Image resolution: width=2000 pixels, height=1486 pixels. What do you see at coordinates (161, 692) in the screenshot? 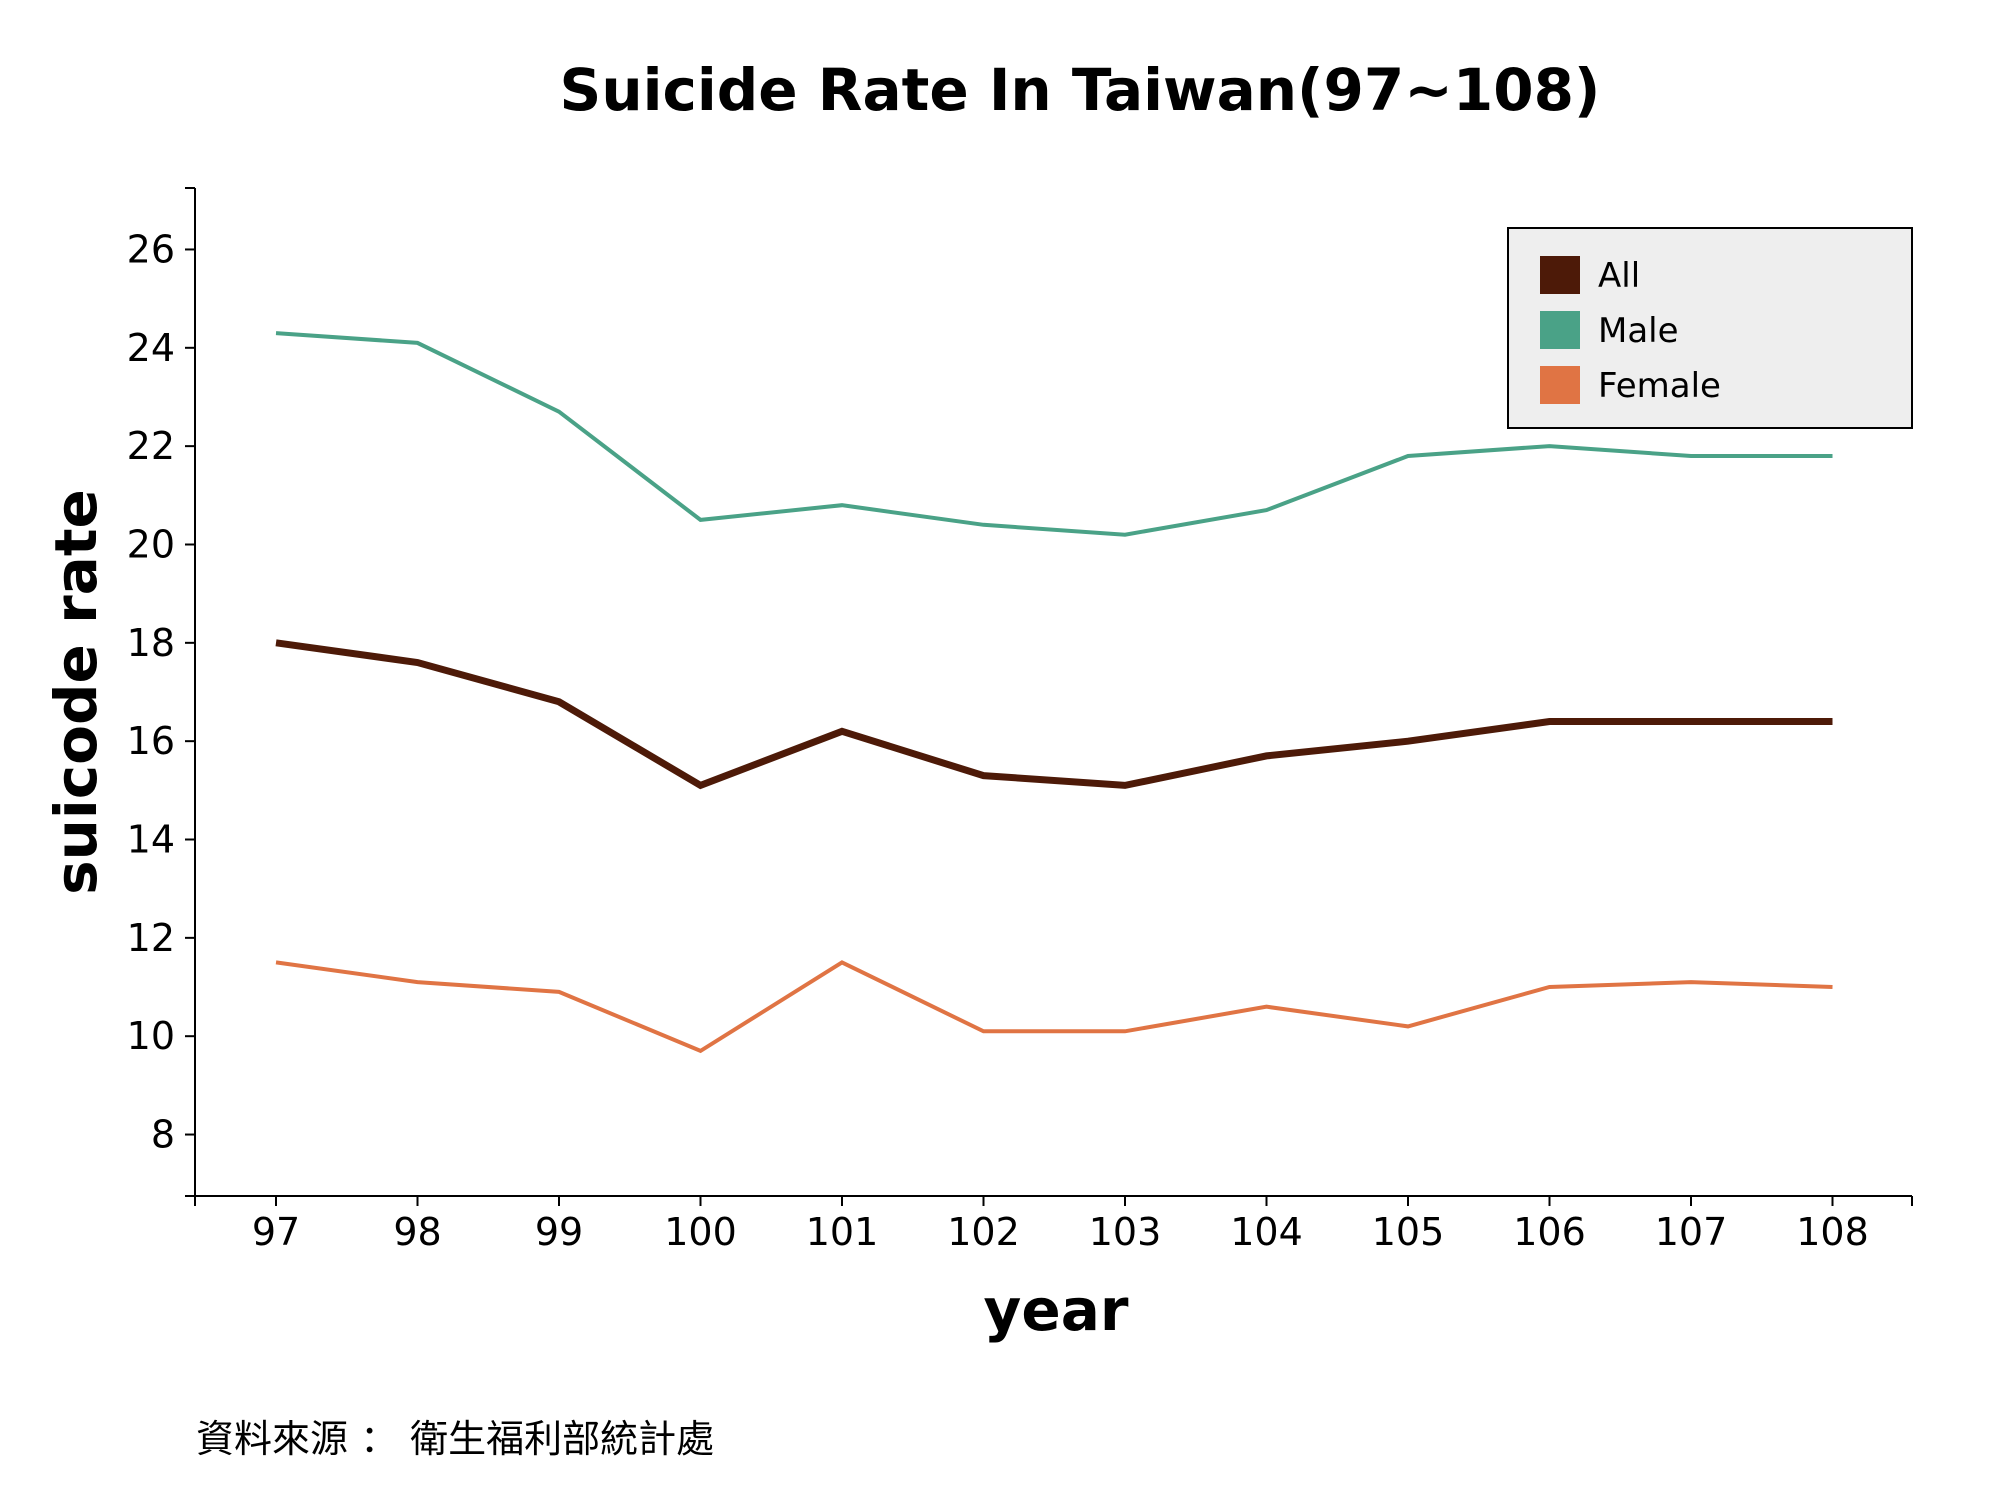
I see `y-axis: 8 10 12 14 16 18 20 22 24 26` at bounding box center [161, 692].